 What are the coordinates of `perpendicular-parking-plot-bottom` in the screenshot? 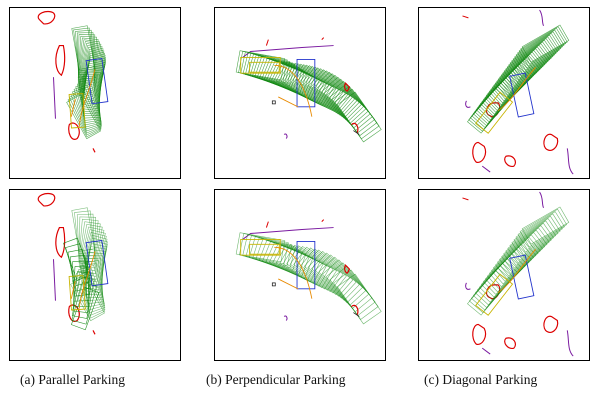 It's located at (308, 272).